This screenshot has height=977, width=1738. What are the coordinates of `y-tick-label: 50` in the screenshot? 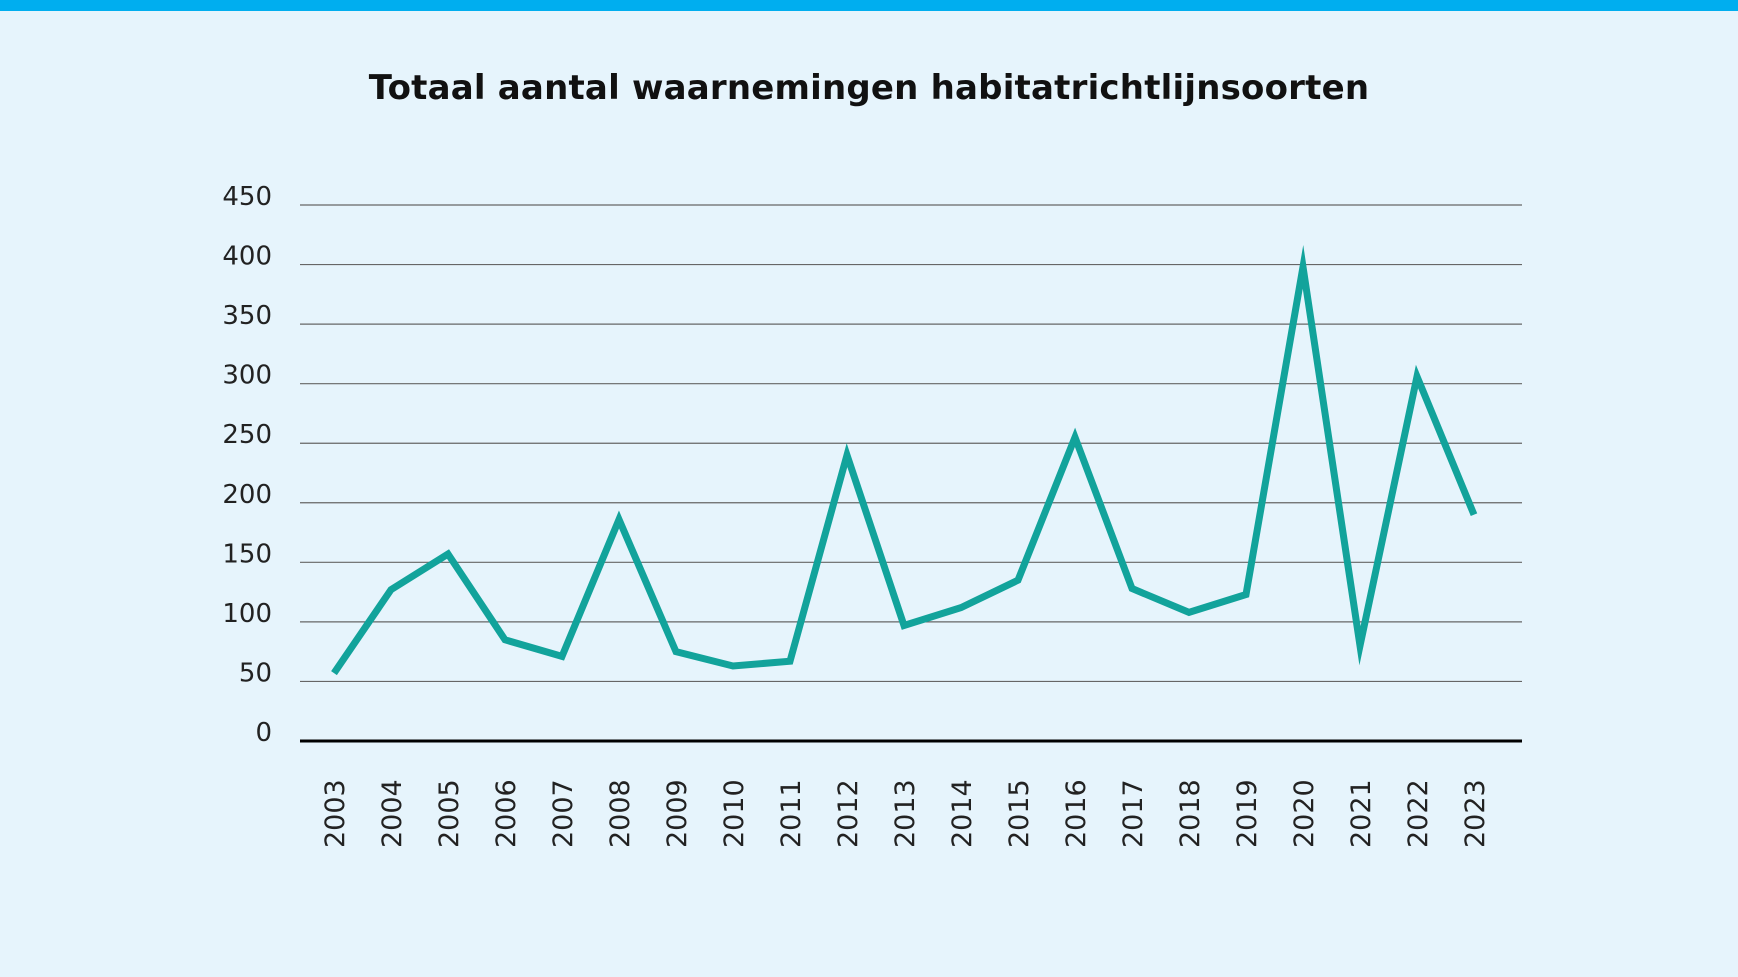 It's located at (255, 673).